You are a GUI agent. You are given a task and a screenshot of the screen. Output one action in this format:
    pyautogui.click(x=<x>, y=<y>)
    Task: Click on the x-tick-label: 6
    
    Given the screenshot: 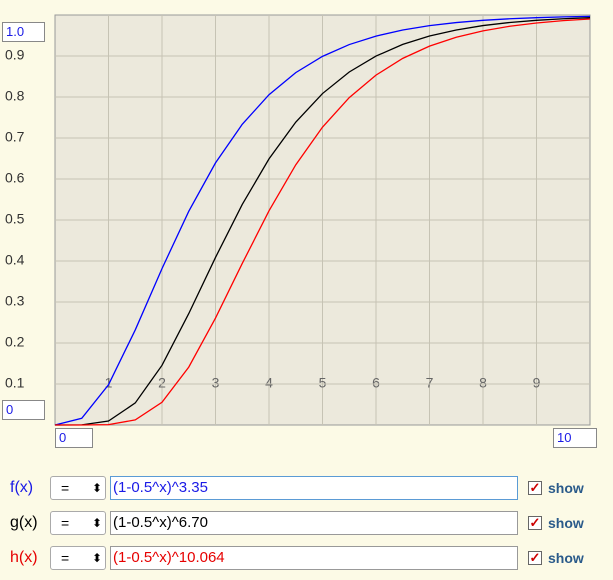 What is the action you would take?
    pyautogui.click(x=376, y=383)
    